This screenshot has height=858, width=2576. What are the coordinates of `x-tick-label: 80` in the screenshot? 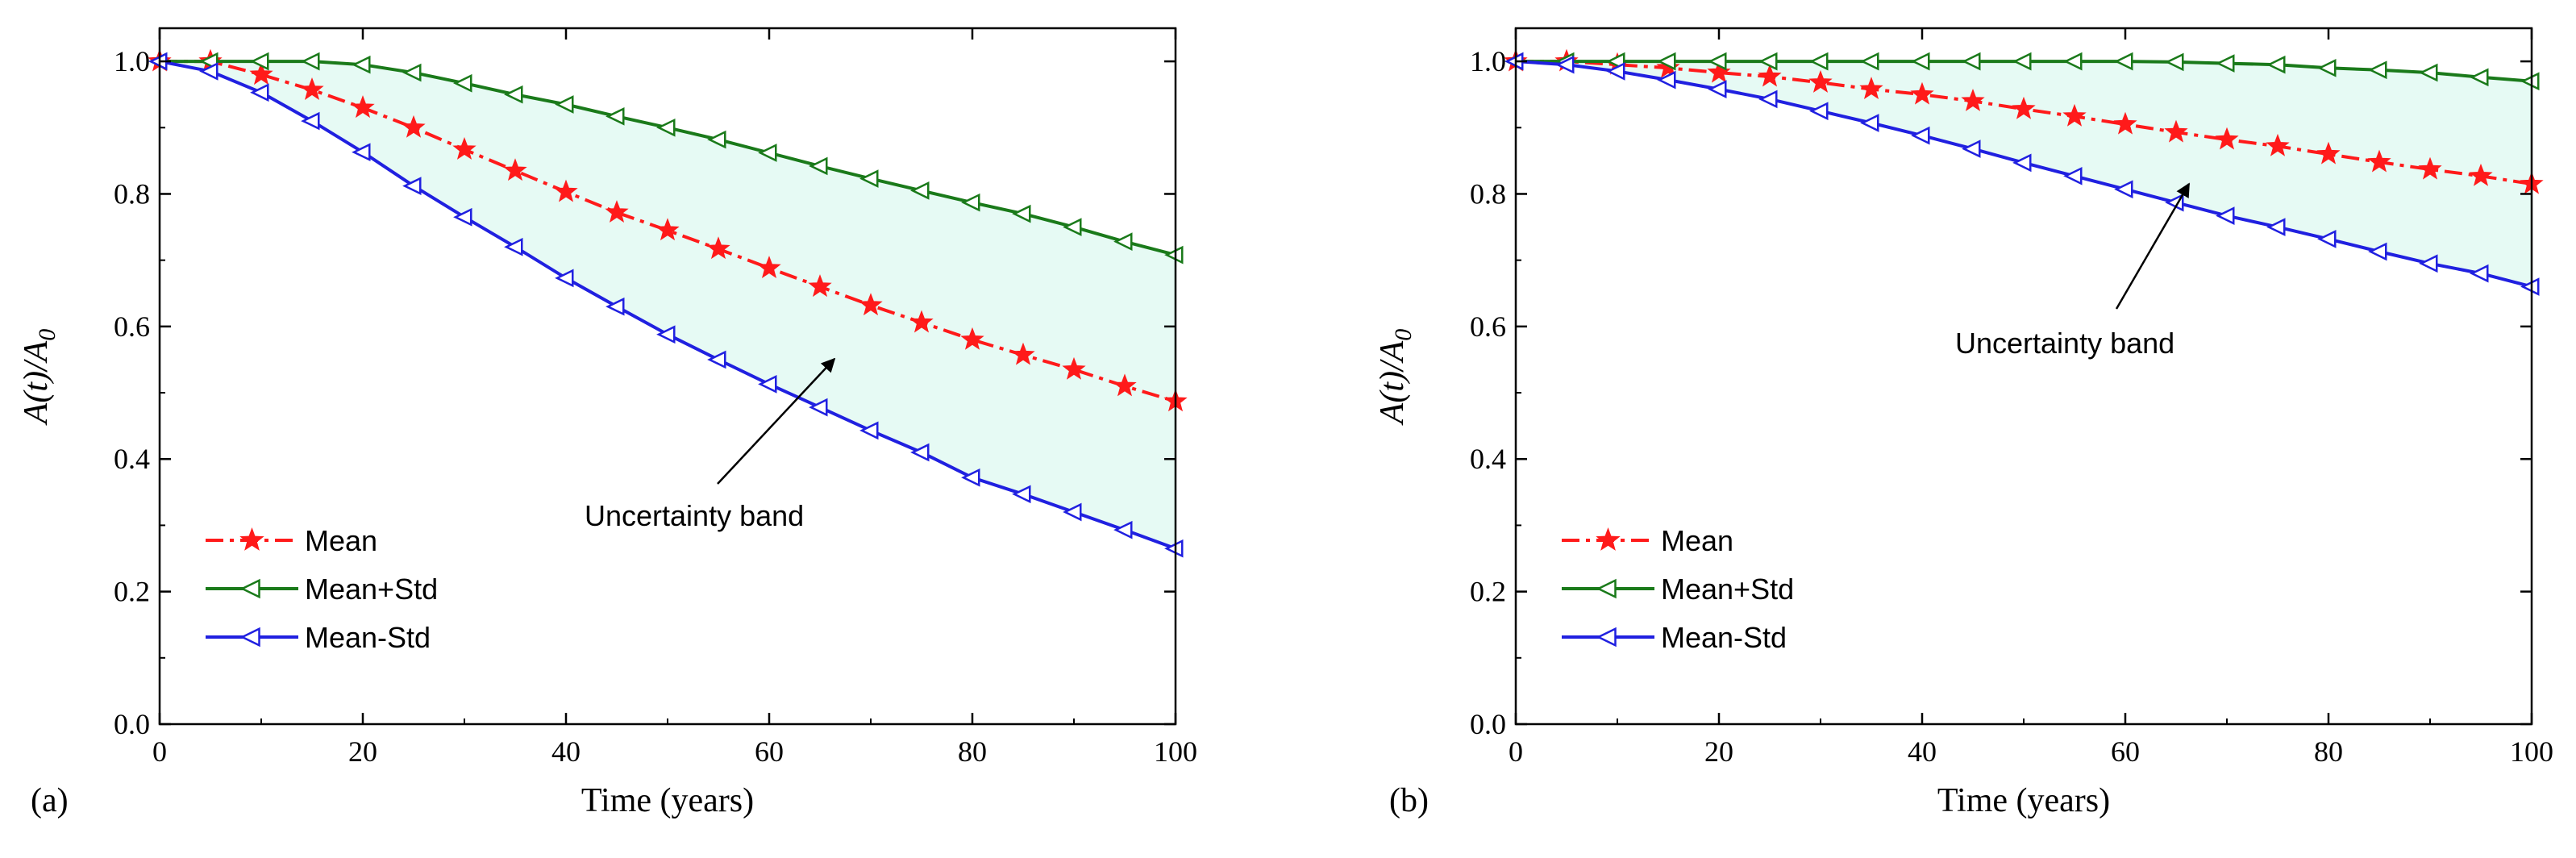 It's located at (2328, 751).